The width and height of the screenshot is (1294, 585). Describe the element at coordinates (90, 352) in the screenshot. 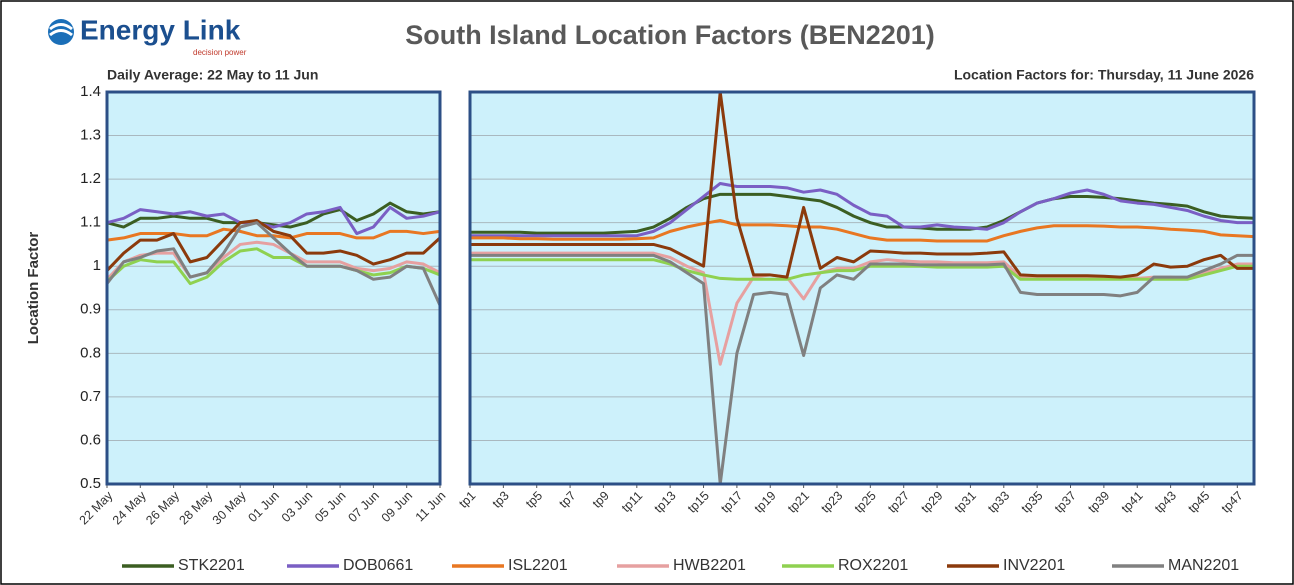

I see `y-tick-label: 0.8` at that location.